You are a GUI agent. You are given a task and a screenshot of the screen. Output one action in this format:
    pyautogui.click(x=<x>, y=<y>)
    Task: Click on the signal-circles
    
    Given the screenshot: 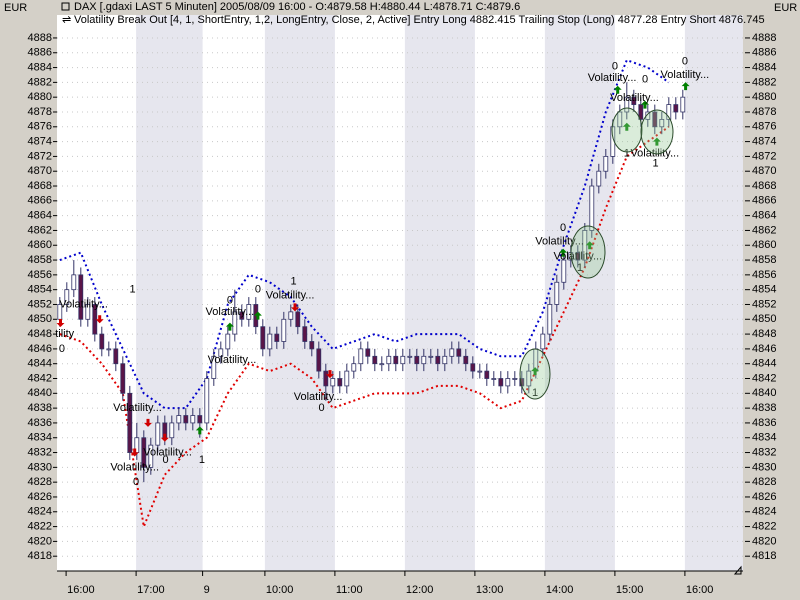 What is the action you would take?
    pyautogui.click(x=596, y=253)
    